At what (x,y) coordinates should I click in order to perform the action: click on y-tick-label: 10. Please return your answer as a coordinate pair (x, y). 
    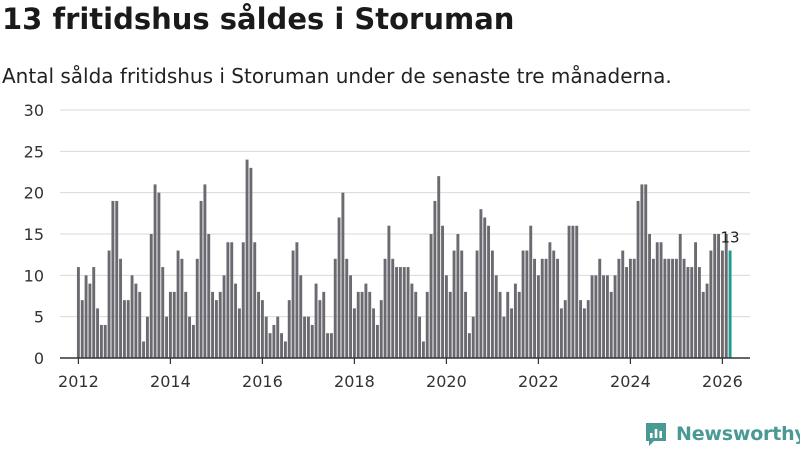
    Looking at the image, I should click on (34, 275).